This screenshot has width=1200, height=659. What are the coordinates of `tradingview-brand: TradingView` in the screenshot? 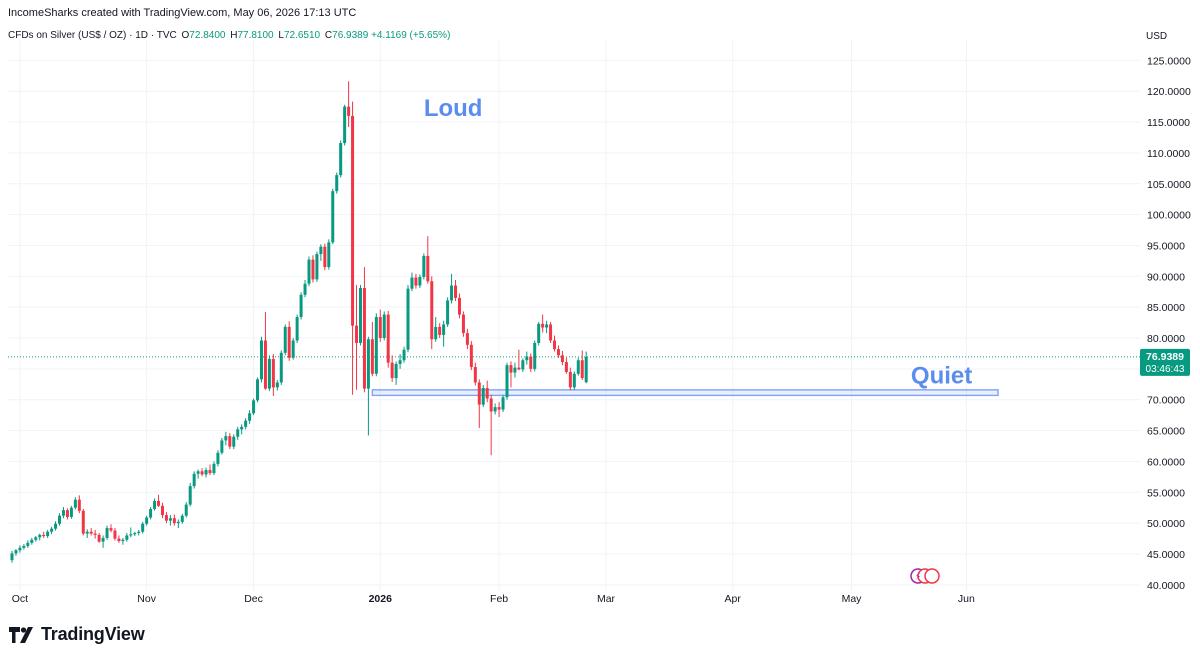 It's located at (77, 634).